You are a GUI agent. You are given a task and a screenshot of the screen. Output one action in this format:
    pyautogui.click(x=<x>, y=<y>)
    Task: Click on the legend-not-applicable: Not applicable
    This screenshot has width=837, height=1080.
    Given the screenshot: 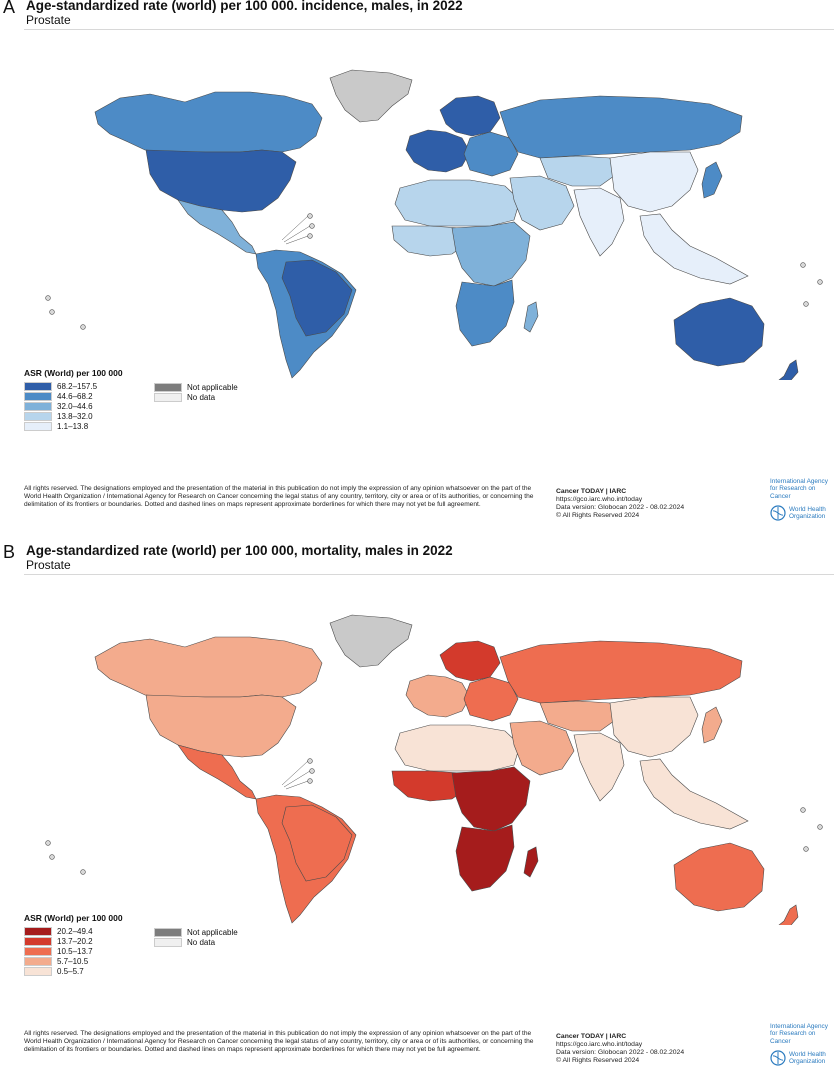 What is the action you would take?
    pyautogui.click(x=196, y=387)
    